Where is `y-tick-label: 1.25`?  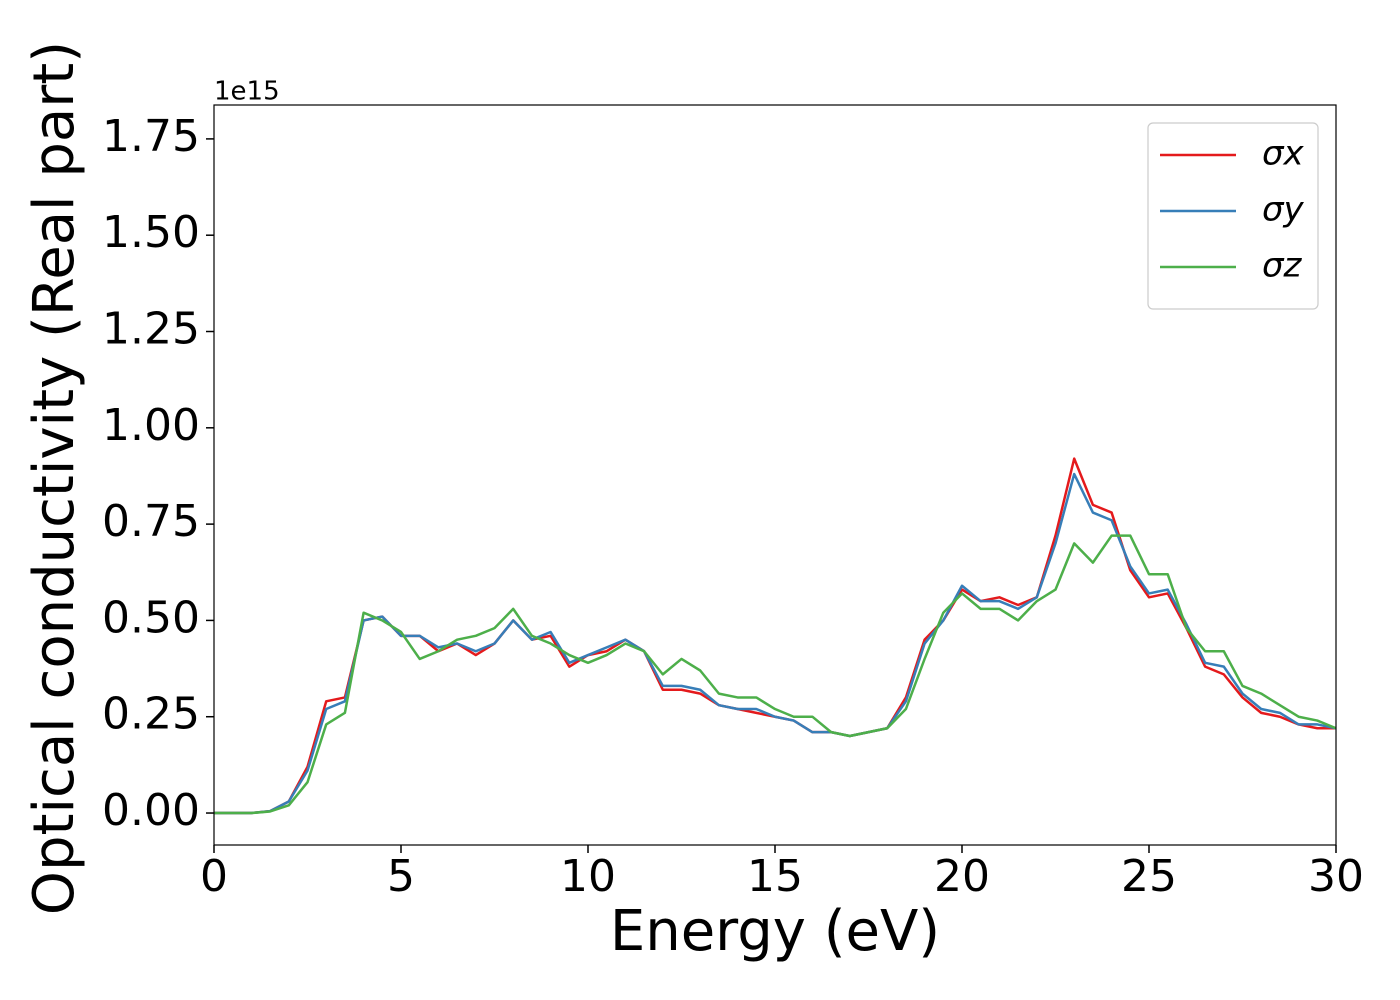
y-tick-label: 1.25 is located at coordinates (151, 329).